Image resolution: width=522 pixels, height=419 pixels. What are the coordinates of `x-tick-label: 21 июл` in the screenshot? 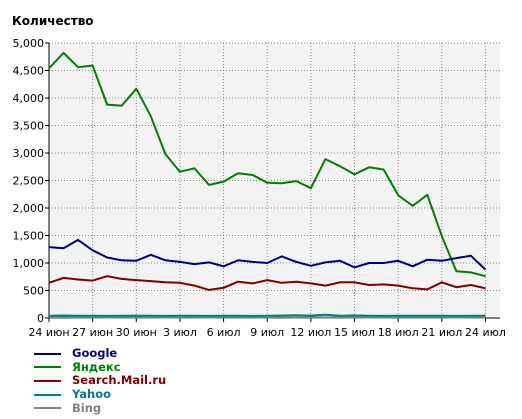 It's located at (441, 332).